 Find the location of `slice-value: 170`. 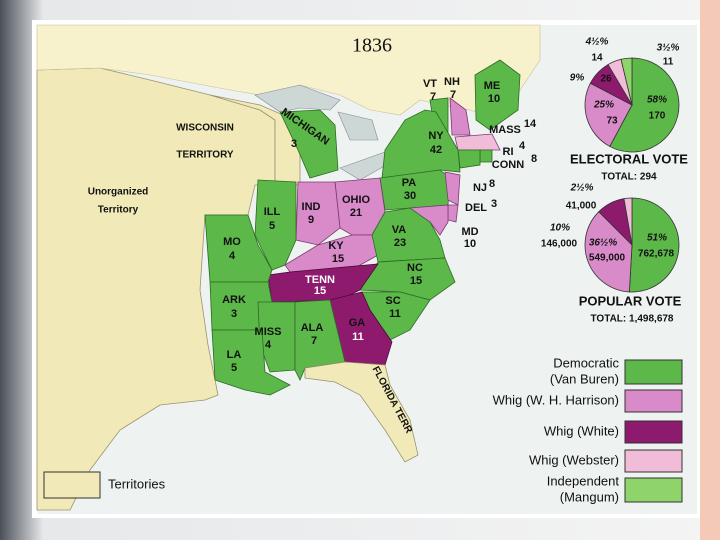

slice-value: 170 is located at coordinates (657, 116).